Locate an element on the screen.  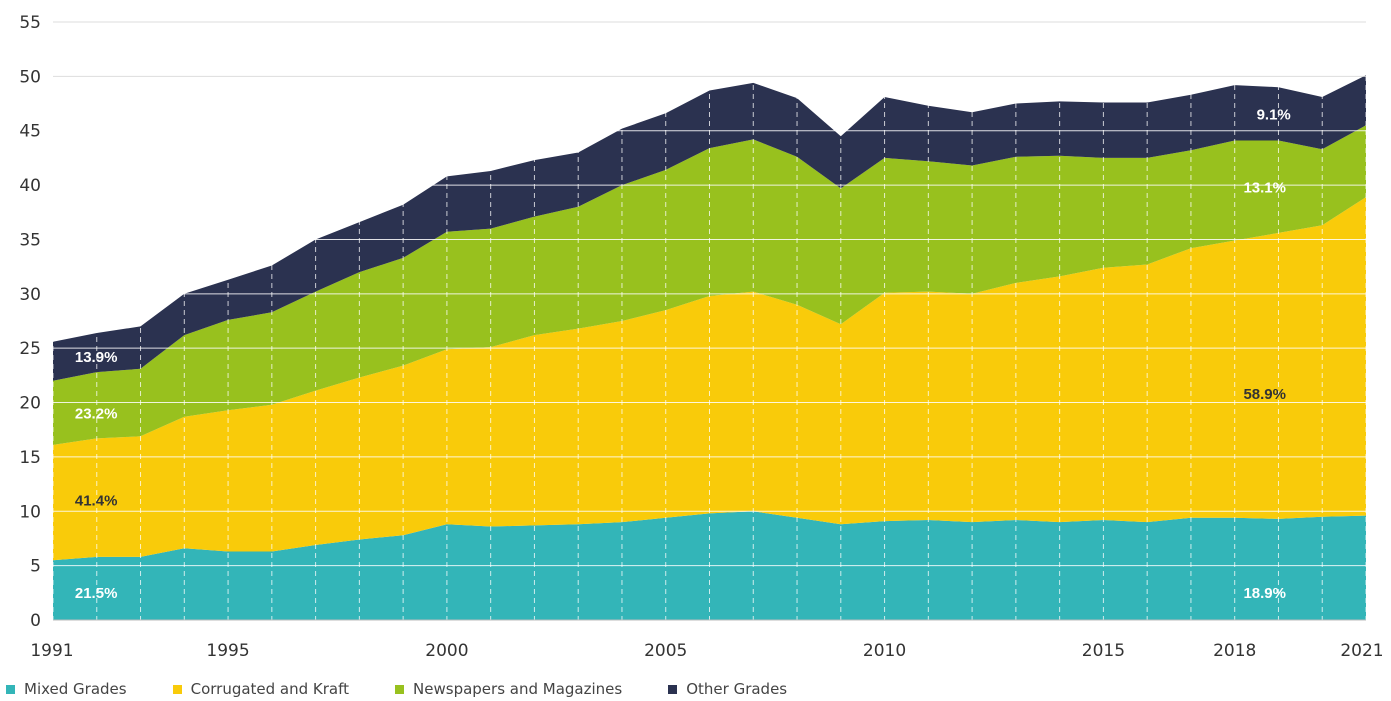
x-tick-label: 2015 is located at coordinates (1103, 651).